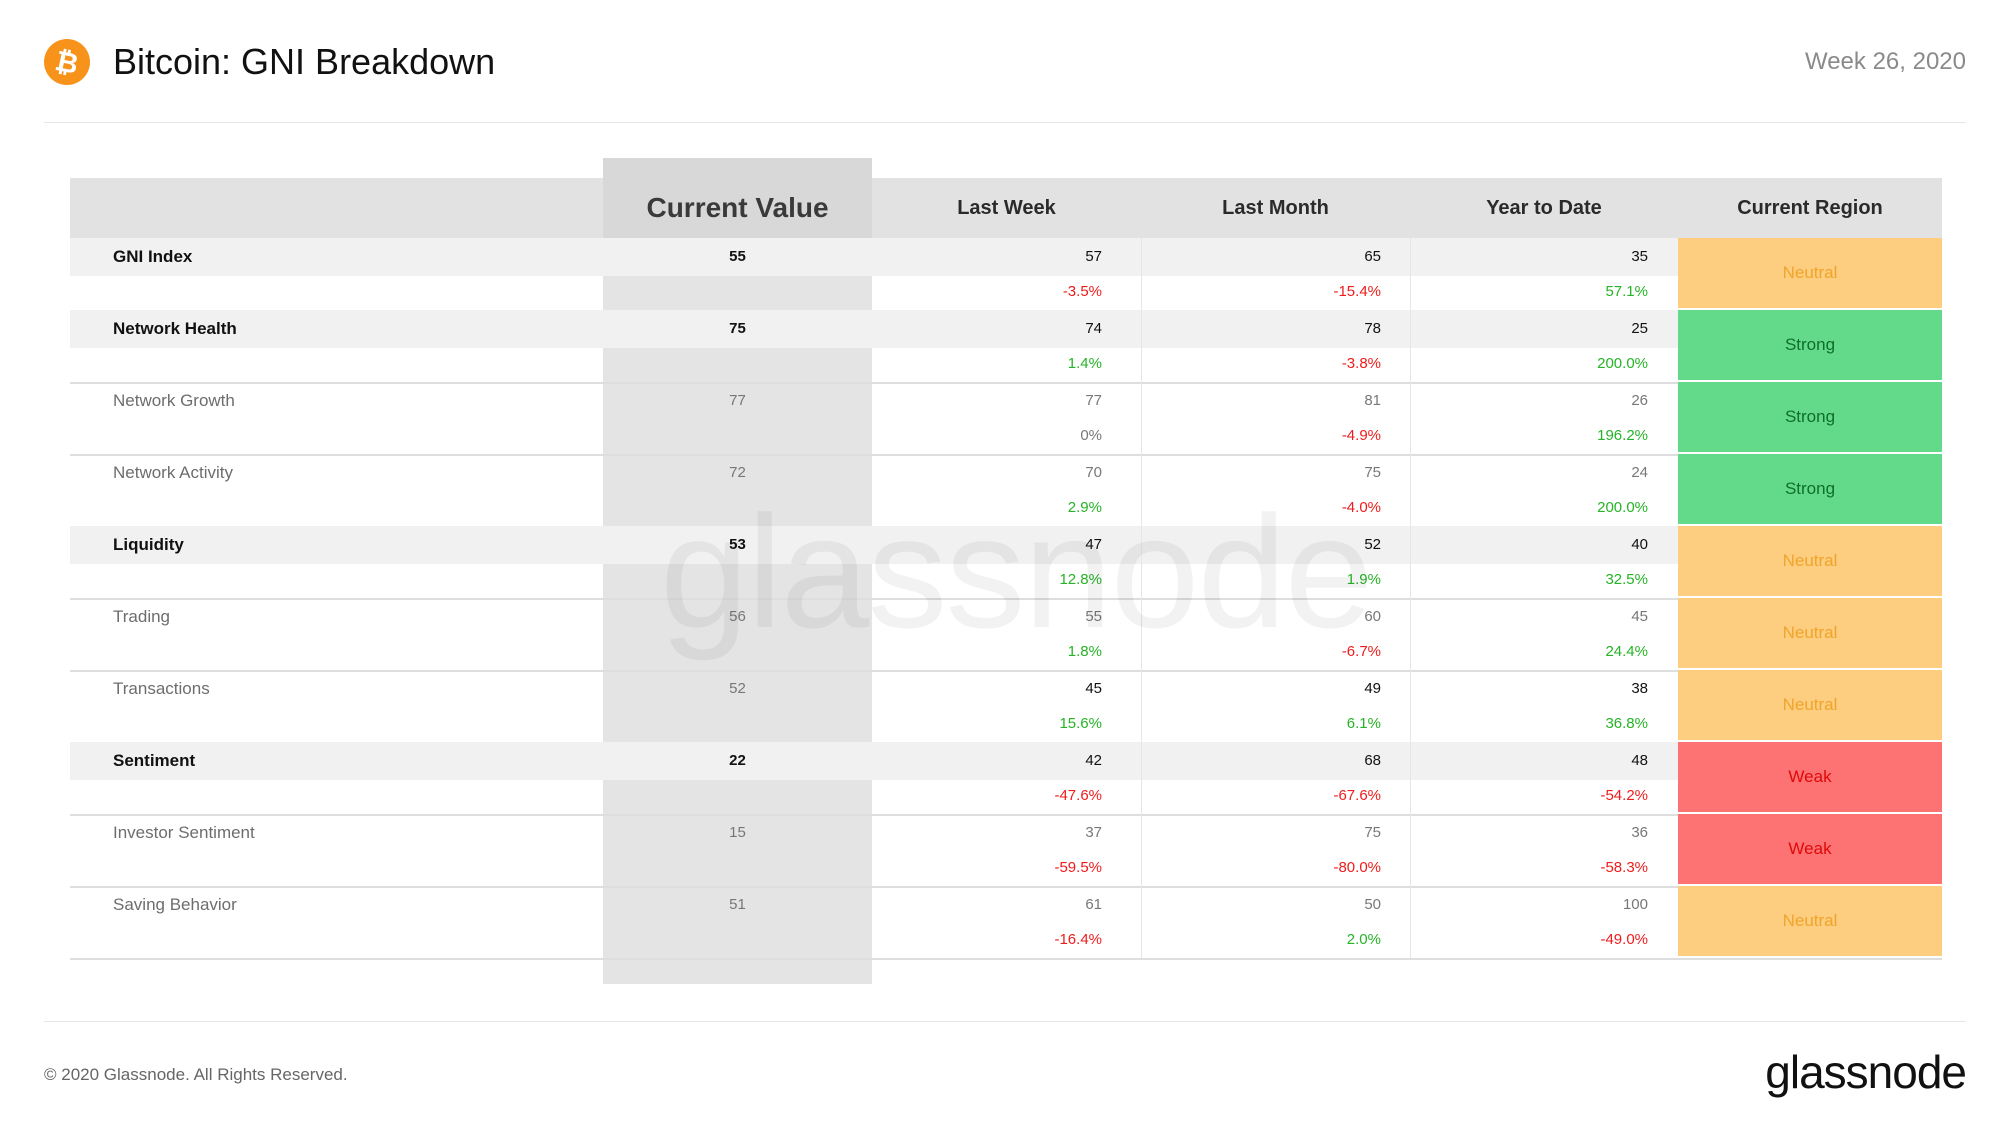 The width and height of the screenshot is (2000, 1125). Describe the element at coordinates (161, 688) in the screenshot. I see `row-name: Transactions` at that location.